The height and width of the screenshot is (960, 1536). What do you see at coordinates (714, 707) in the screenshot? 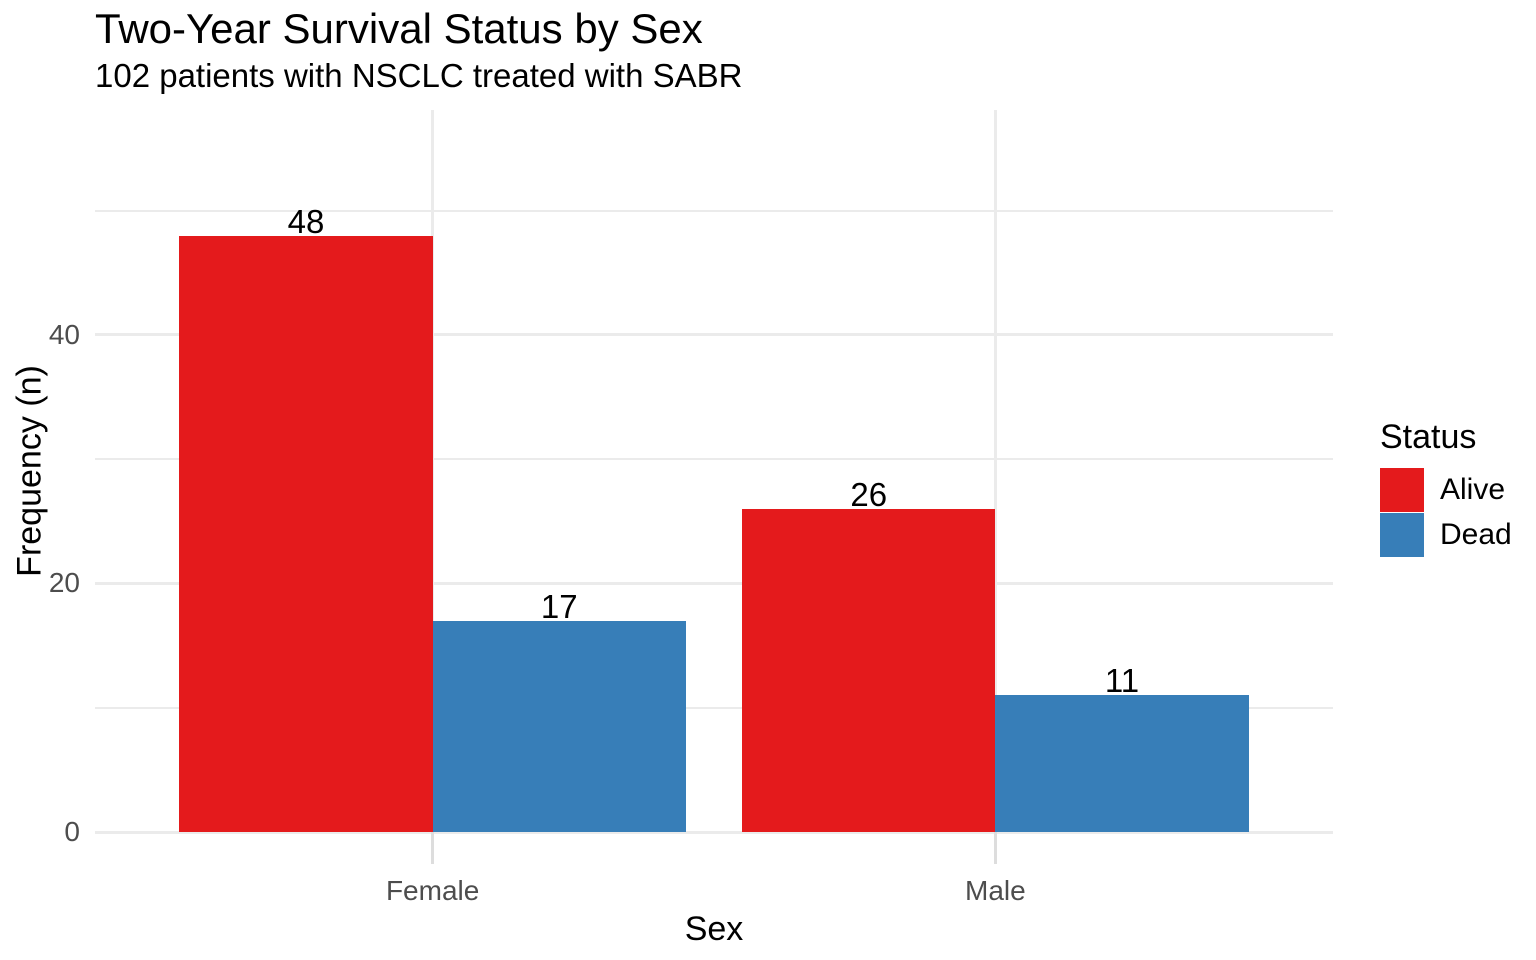
I see `gridline-minor-y10` at bounding box center [714, 707].